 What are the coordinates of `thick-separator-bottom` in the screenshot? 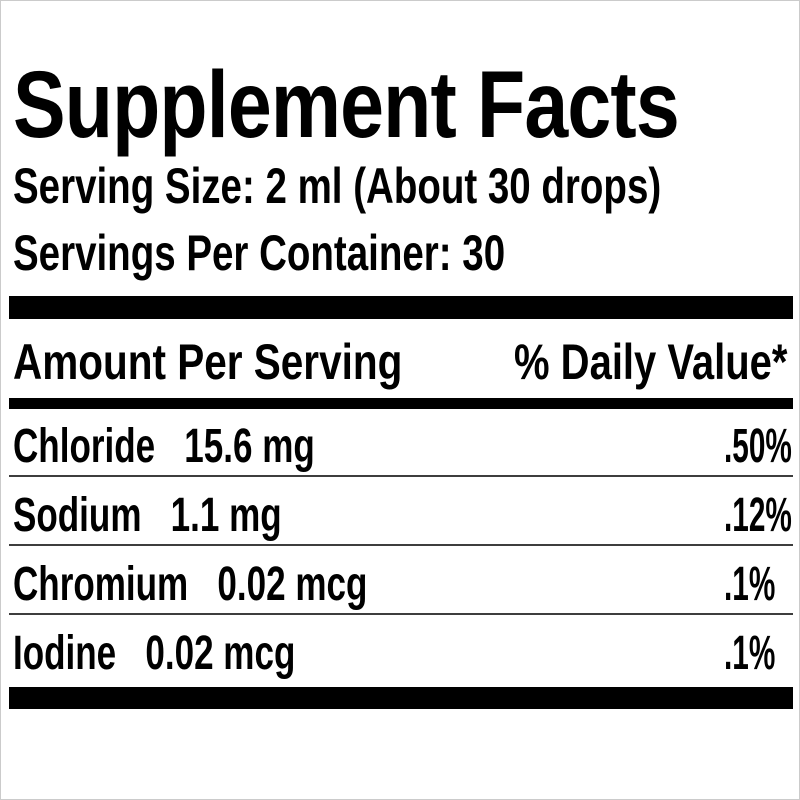 It's located at (401, 698).